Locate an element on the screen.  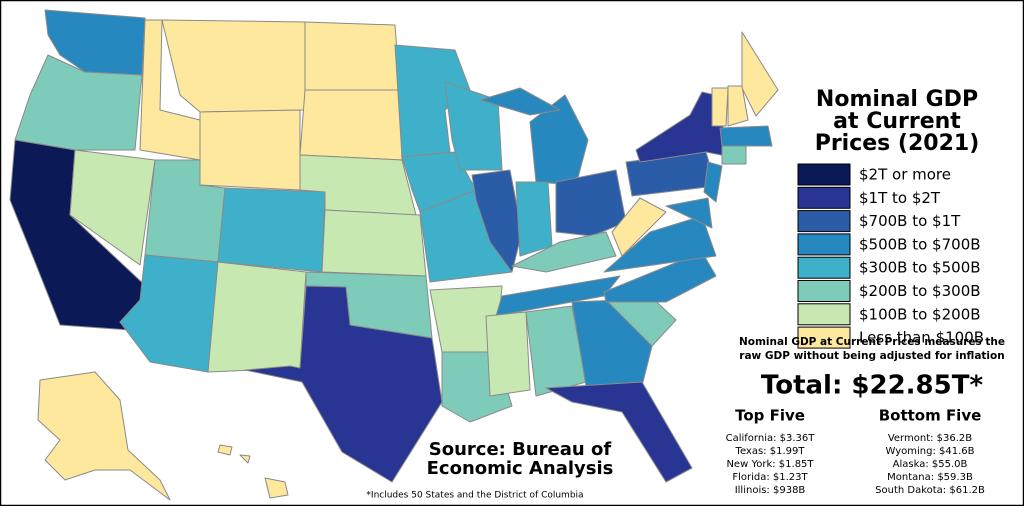
source-line: Economic Analysis is located at coordinates (520, 468).